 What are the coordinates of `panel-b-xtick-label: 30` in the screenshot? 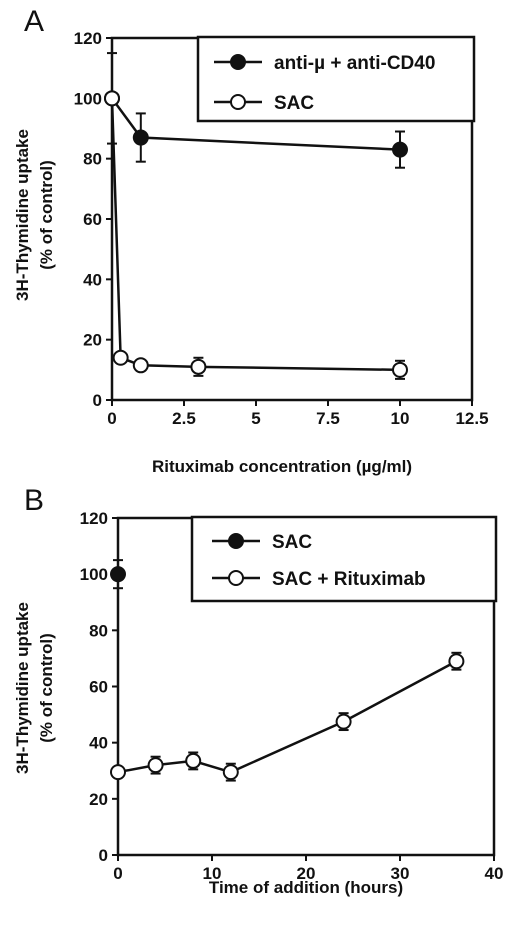 It's located at (400, 873).